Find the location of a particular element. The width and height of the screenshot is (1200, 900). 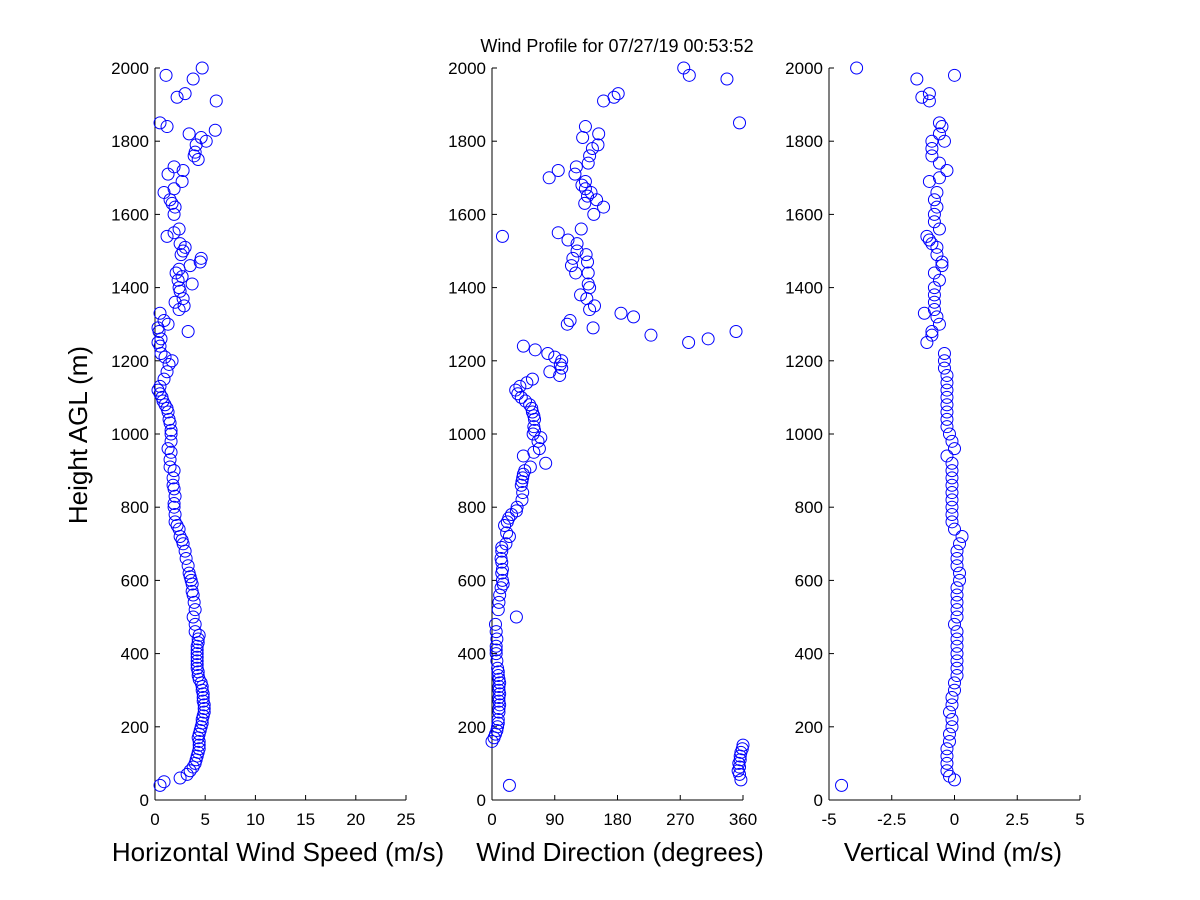

x-tick-label: -2.5 is located at coordinates (891, 819).